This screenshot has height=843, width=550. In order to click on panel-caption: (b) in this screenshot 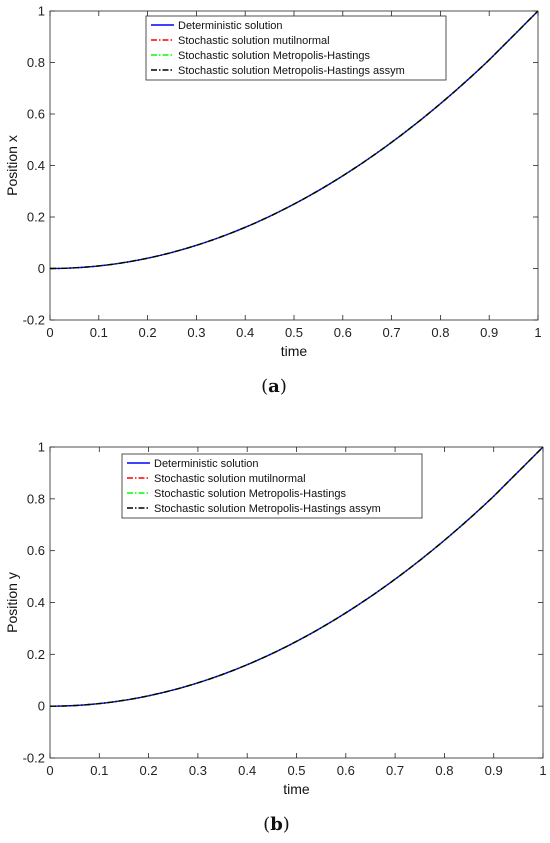, I will do `click(276, 824)`.